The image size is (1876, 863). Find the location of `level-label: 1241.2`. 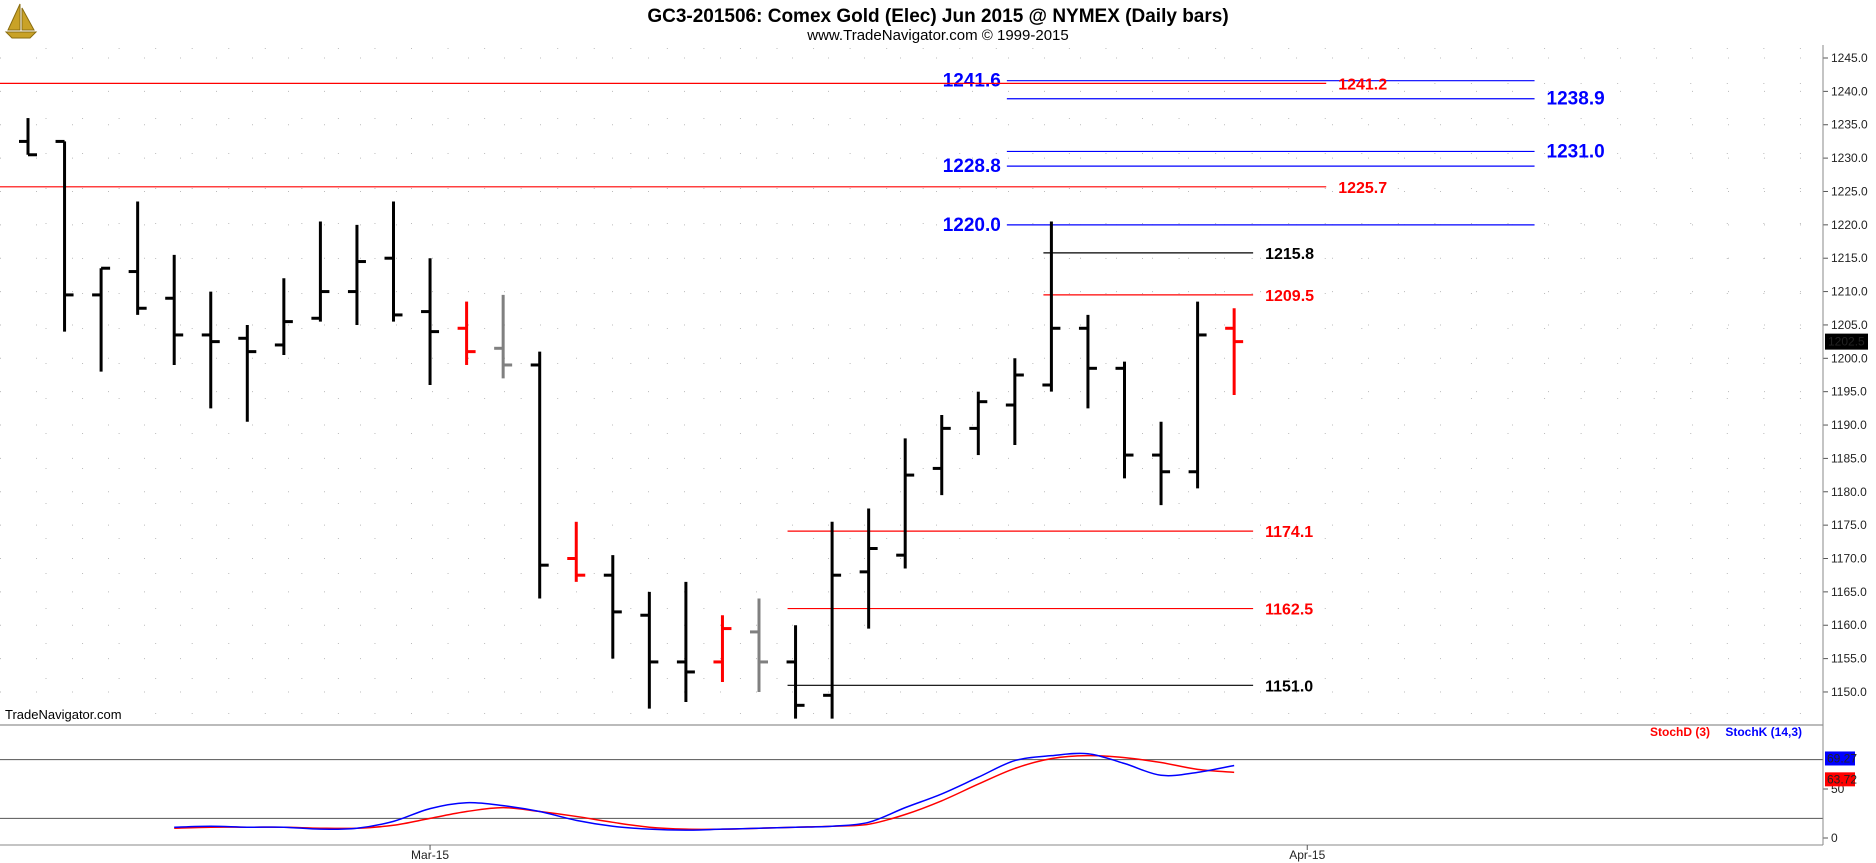

level-label: 1241.2 is located at coordinates (1362, 84).